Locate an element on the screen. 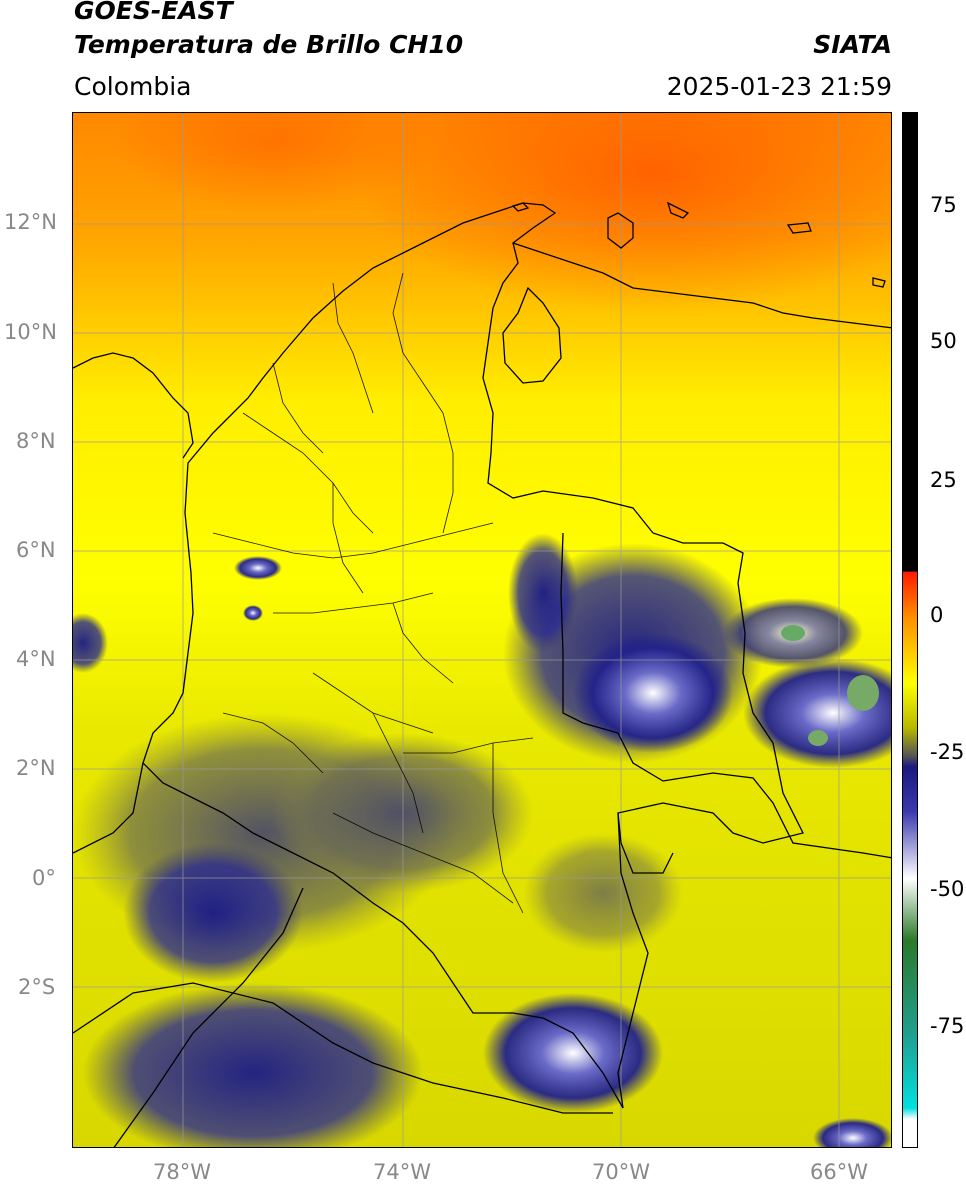  lon-label-78W: 78°W is located at coordinates (182, 1172).